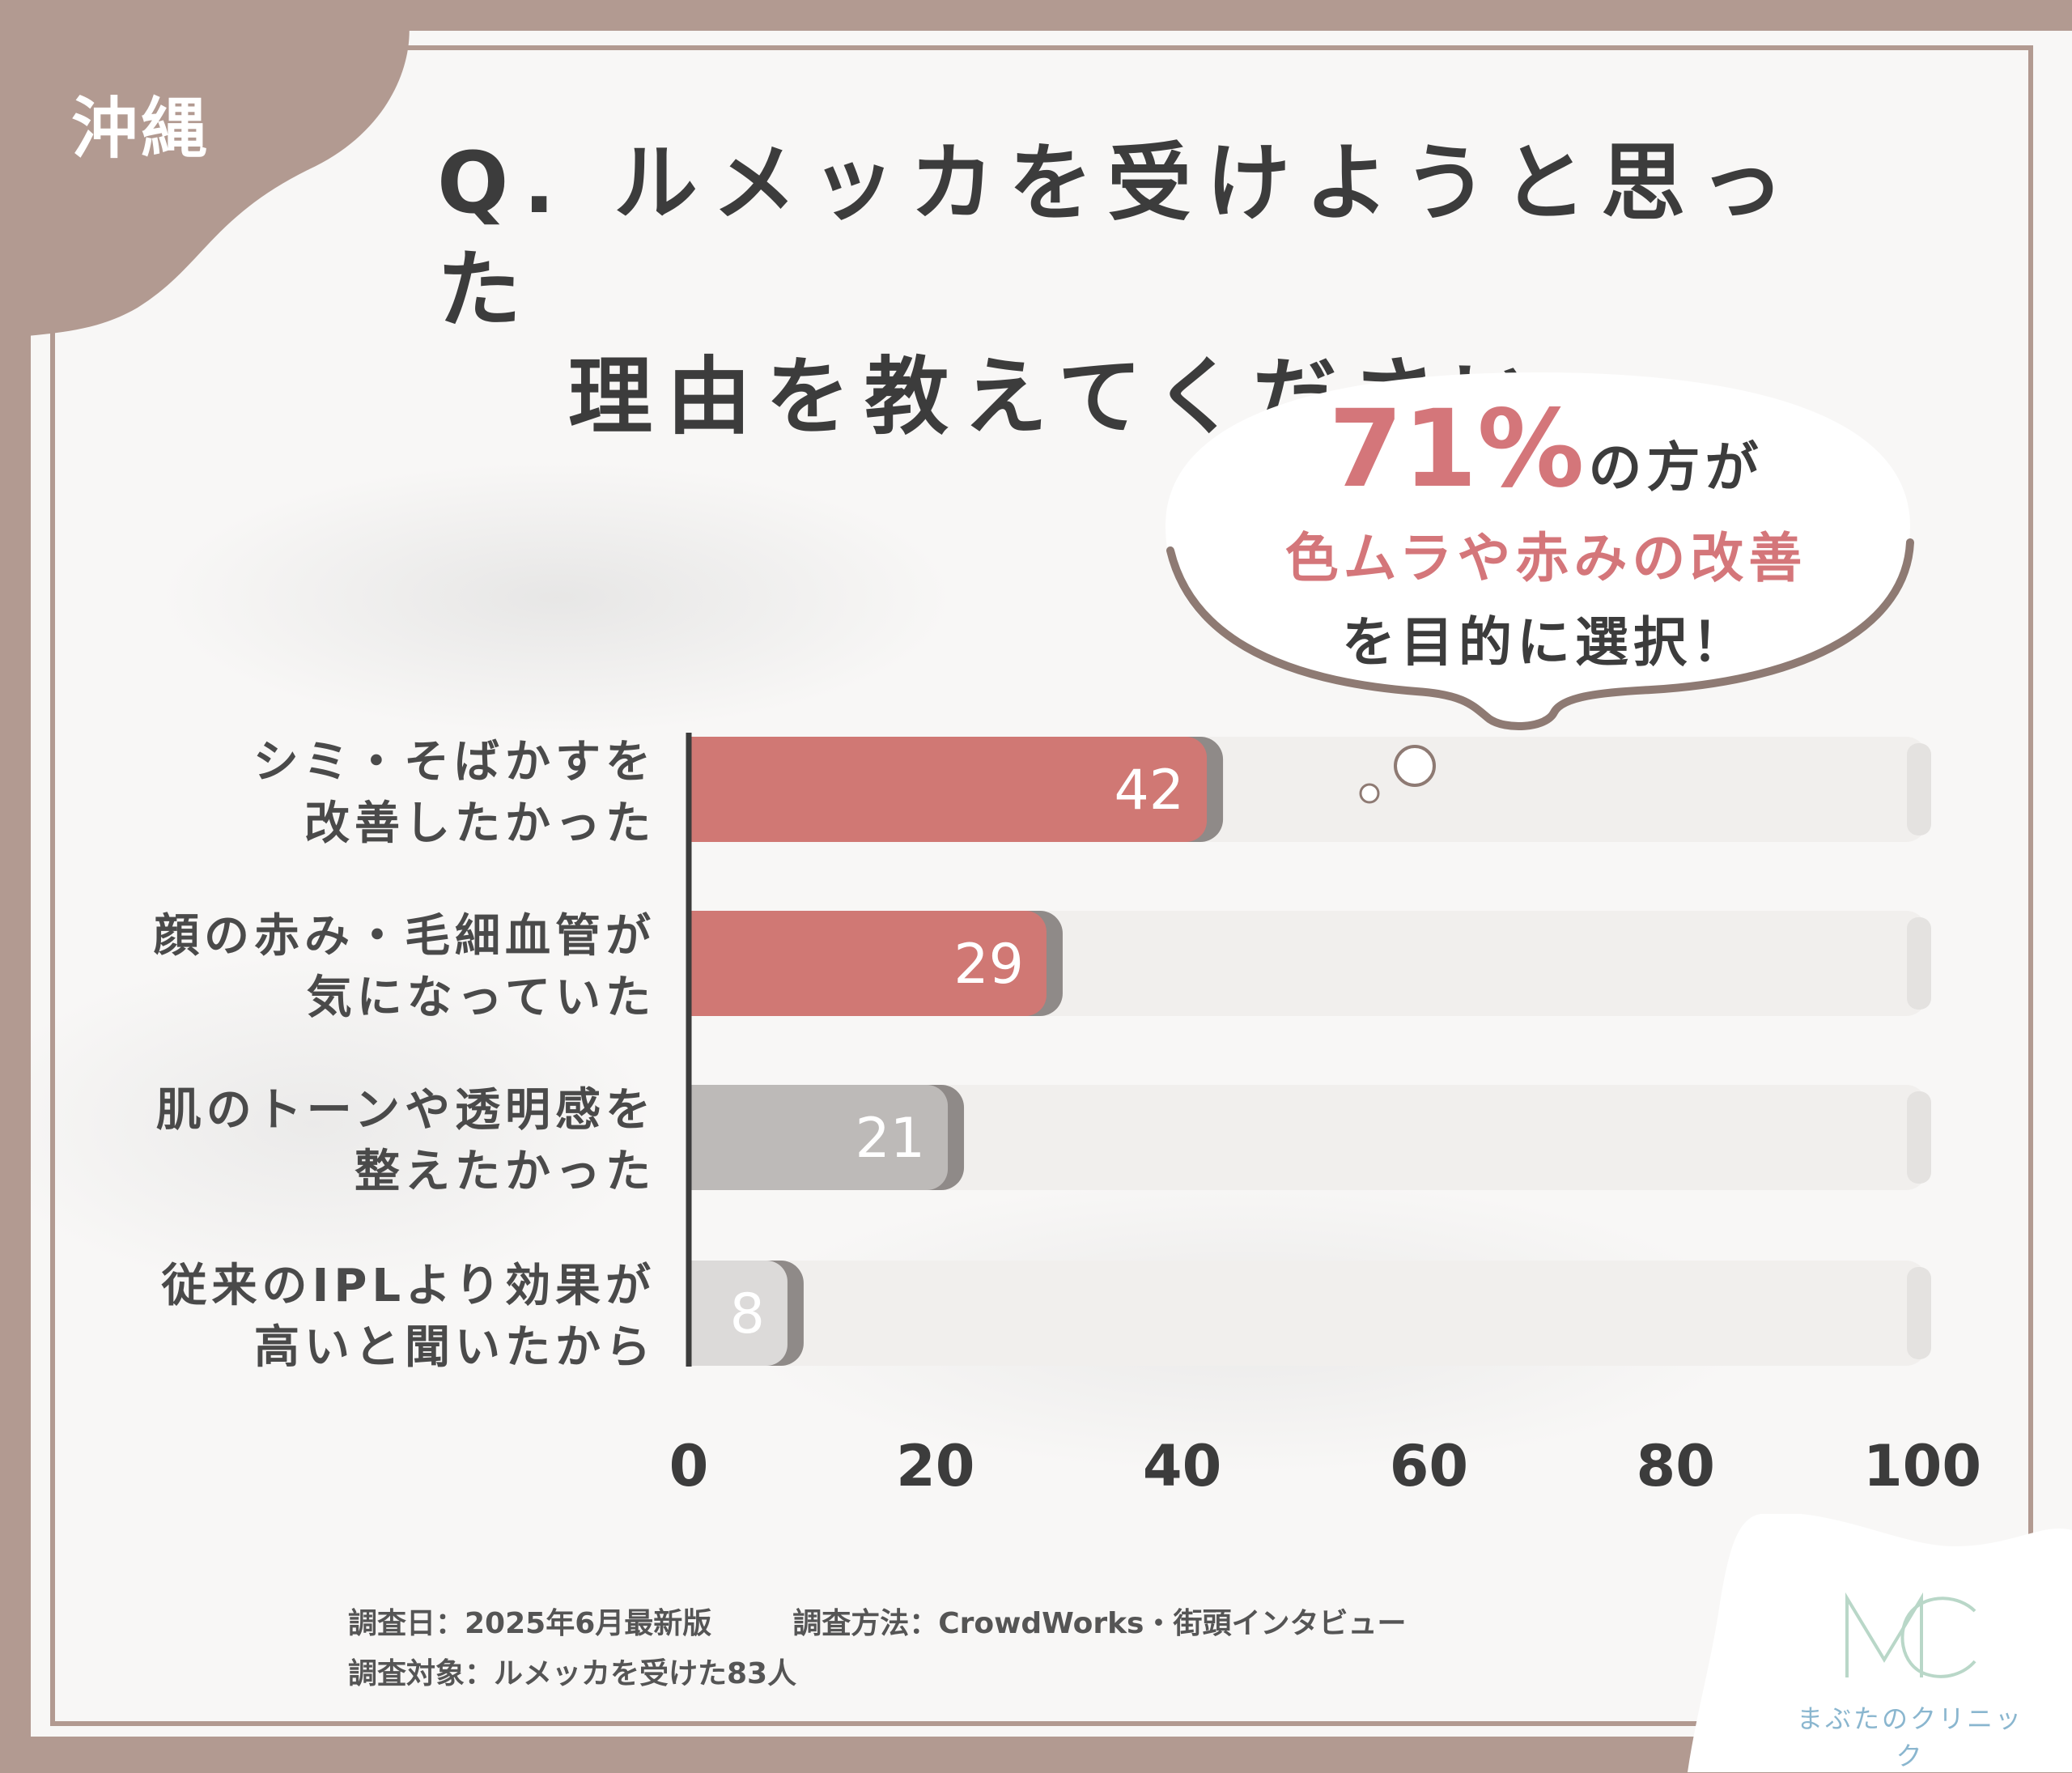 The image size is (2072, 1773). What do you see at coordinates (481, 998) in the screenshot?
I see `category-label-line: 気になっていた` at bounding box center [481, 998].